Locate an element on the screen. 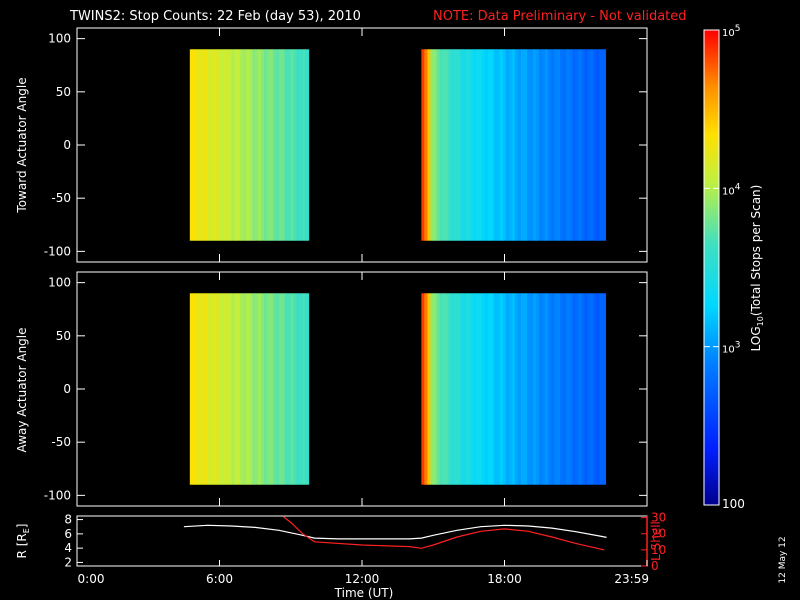 The height and width of the screenshot is (600, 800). lshell-series-line is located at coordinates (444, 533).